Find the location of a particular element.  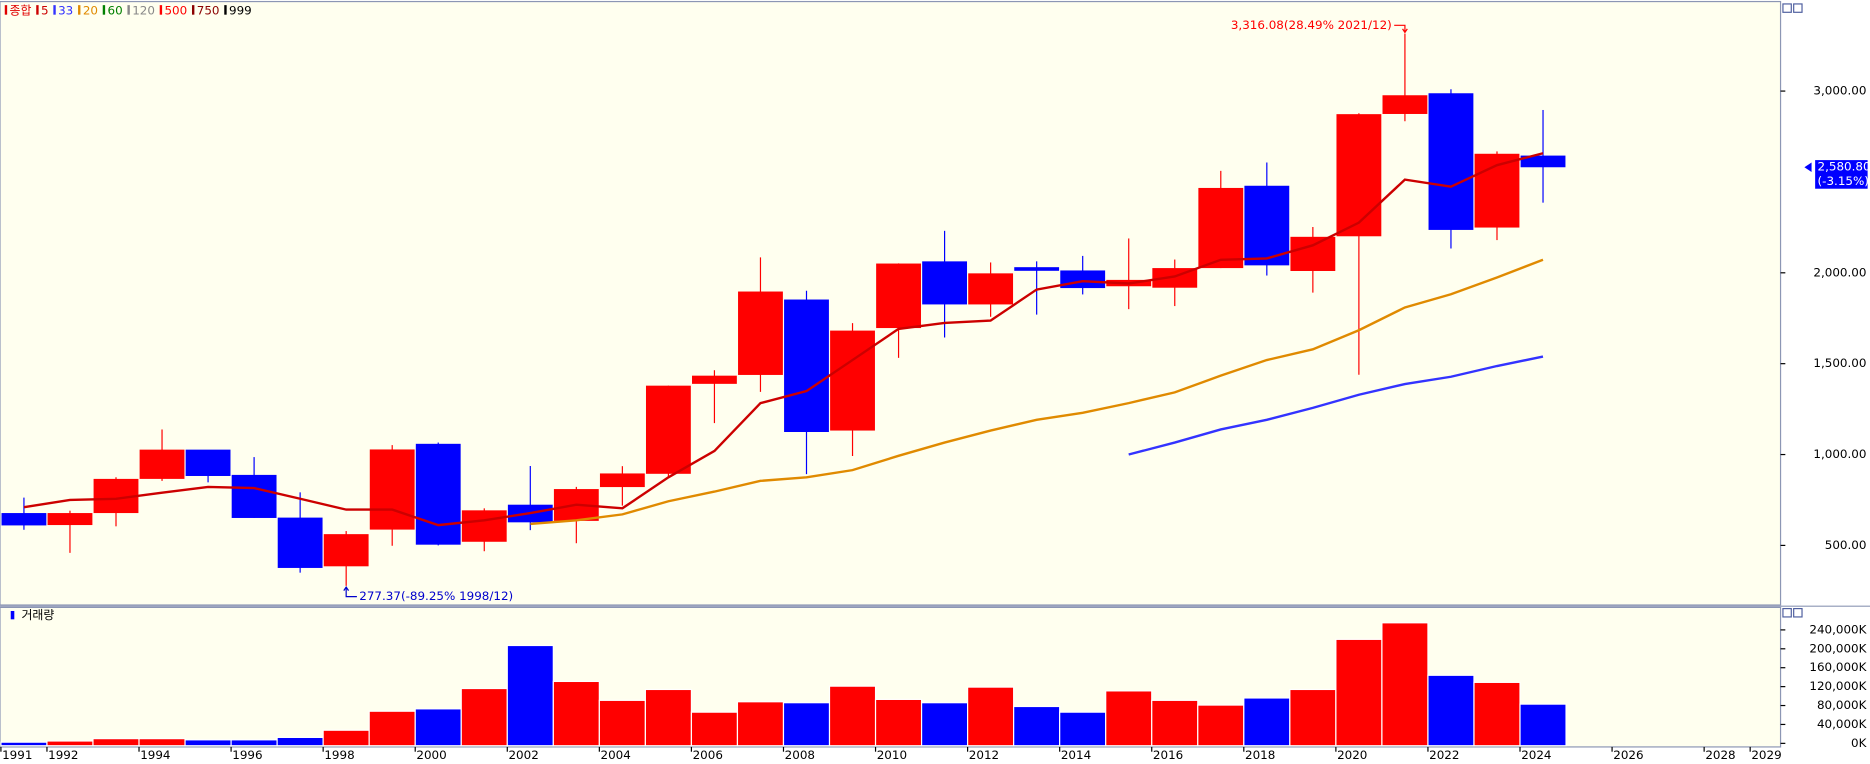

last-close-box is located at coordinates (1841, 174).